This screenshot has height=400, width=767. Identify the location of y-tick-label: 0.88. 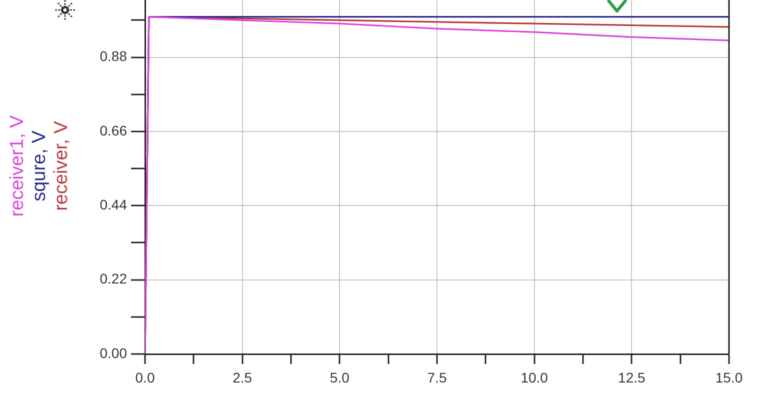
(114, 56).